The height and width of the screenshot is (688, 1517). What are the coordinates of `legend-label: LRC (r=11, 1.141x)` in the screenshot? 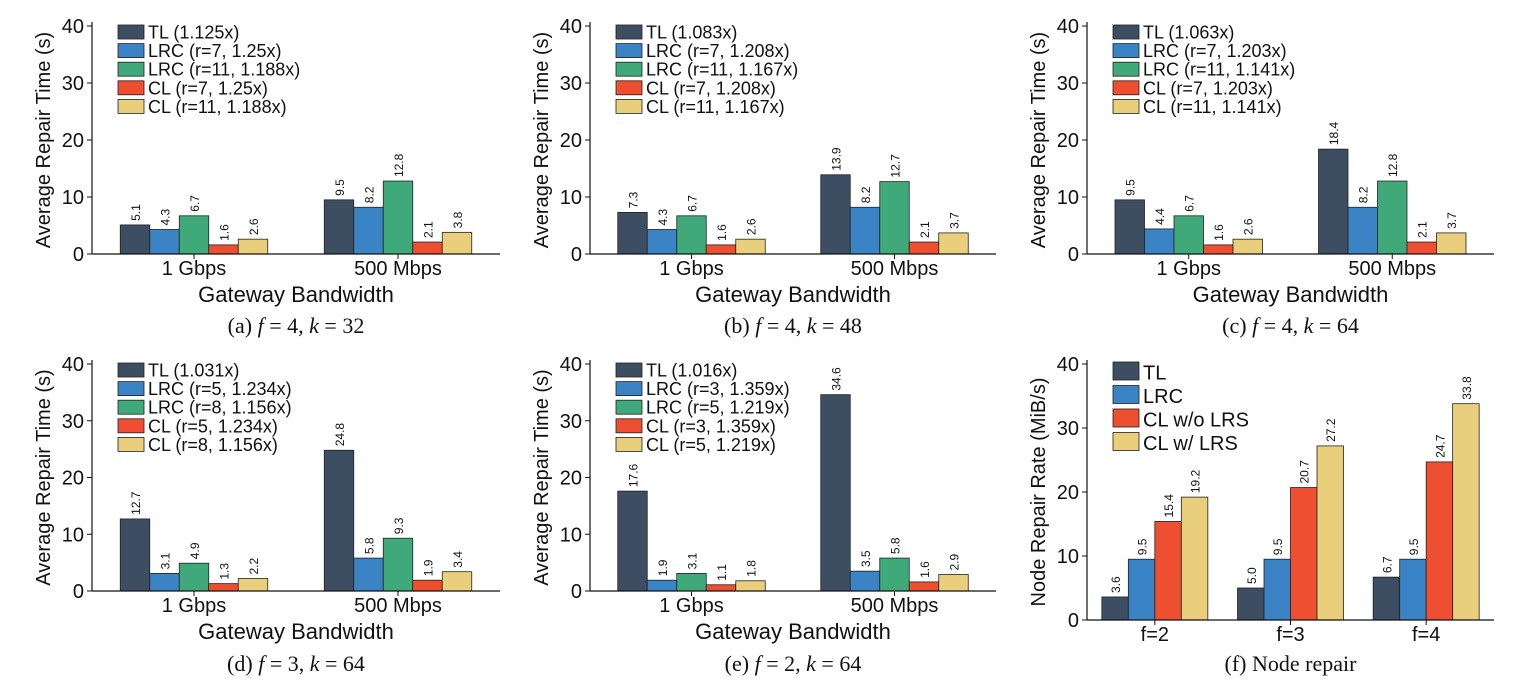 It's located at (1219, 70).